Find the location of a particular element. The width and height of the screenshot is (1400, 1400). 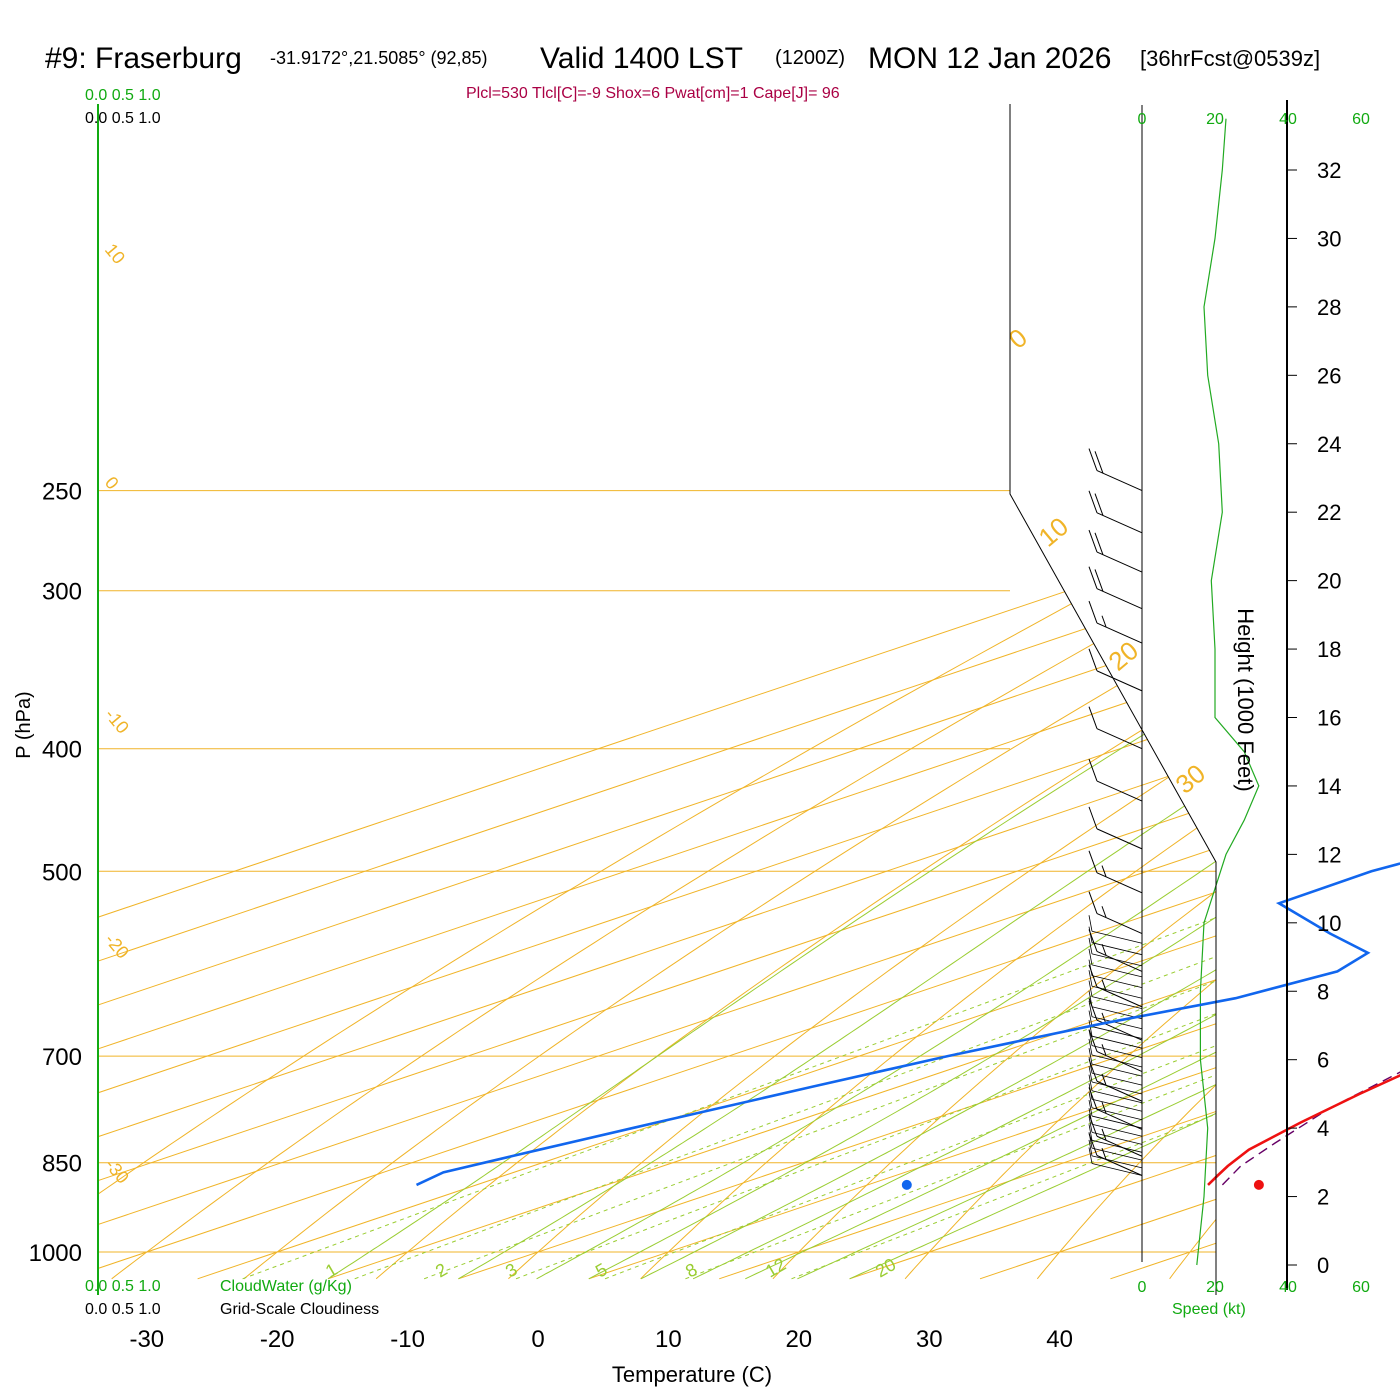

surface-dewpoint-marker is located at coordinates (906, 1184).